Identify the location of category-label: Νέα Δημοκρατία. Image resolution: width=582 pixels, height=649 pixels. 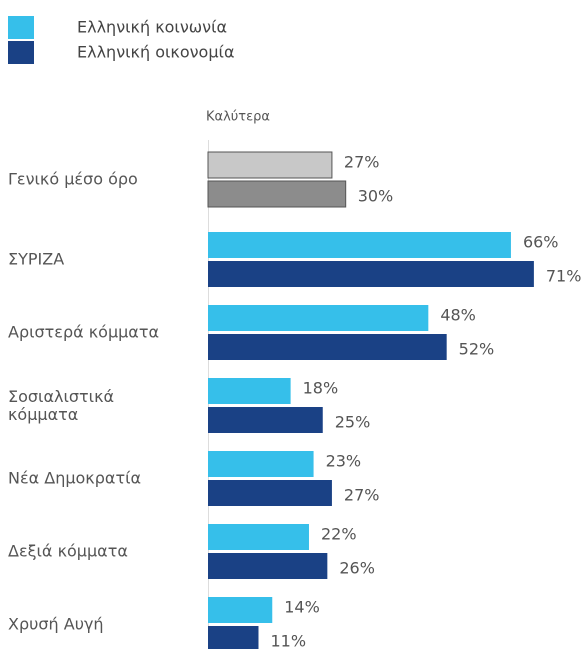
(74, 478).